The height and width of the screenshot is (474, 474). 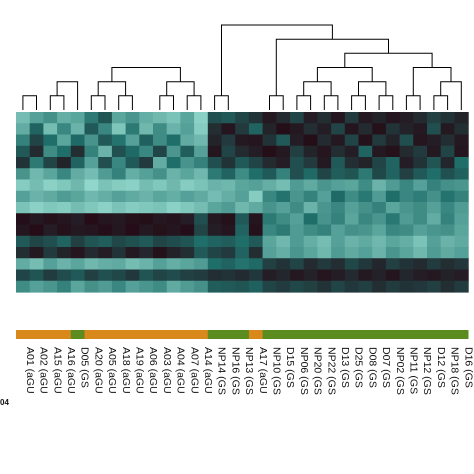 What do you see at coordinates (44, 370) in the screenshot?
I see `column-label: A02 (aGU` at bounding box center [44, 370].